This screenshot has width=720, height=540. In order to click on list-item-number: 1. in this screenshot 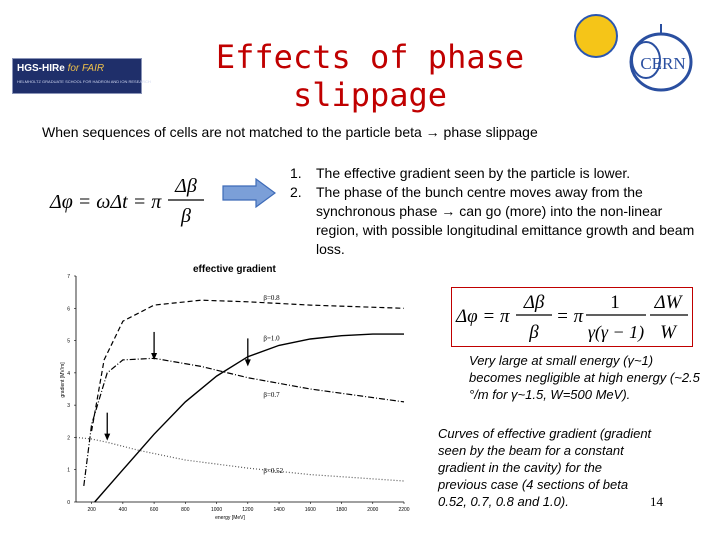, I will do `click(296, 173)`.